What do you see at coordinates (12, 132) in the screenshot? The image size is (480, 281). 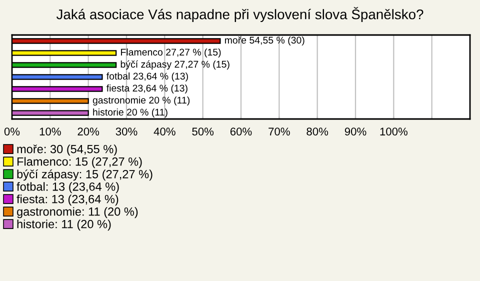 I see `x-tick-label: 0%` at bounding box center [12, 132].